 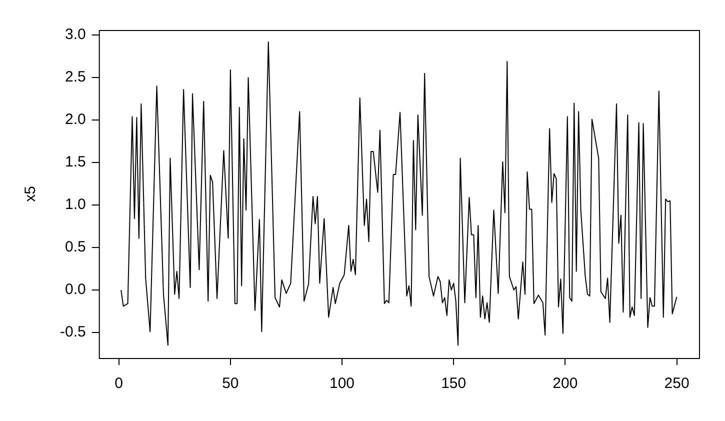 I want to click on y-tick-label: 2.0, so click(x=75, y=119).